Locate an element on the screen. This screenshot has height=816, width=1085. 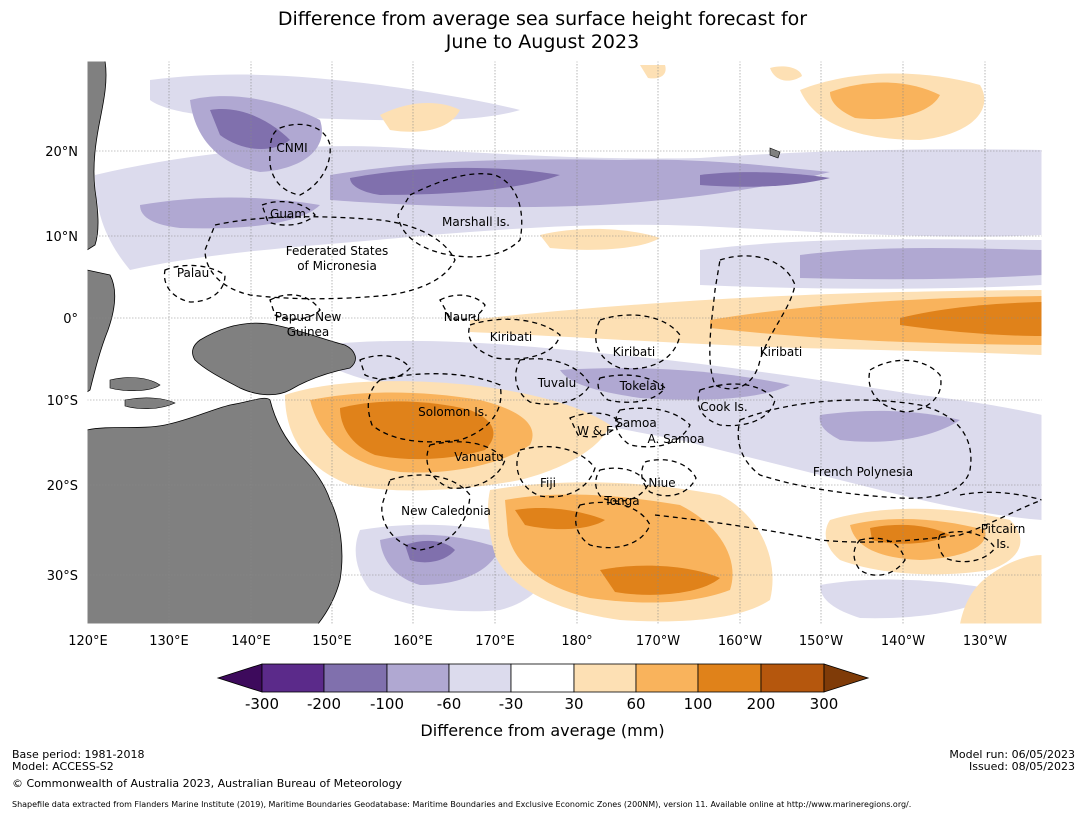
anomaly-negative-nw-med2 is located at coordinates (230, 213).